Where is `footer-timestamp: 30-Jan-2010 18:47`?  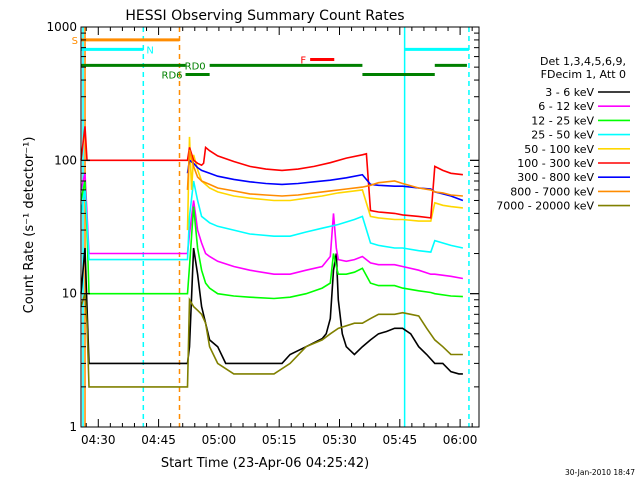
footer-timestamp: 30-Jan-2010 18:47 is located at coordinates (600, 472).